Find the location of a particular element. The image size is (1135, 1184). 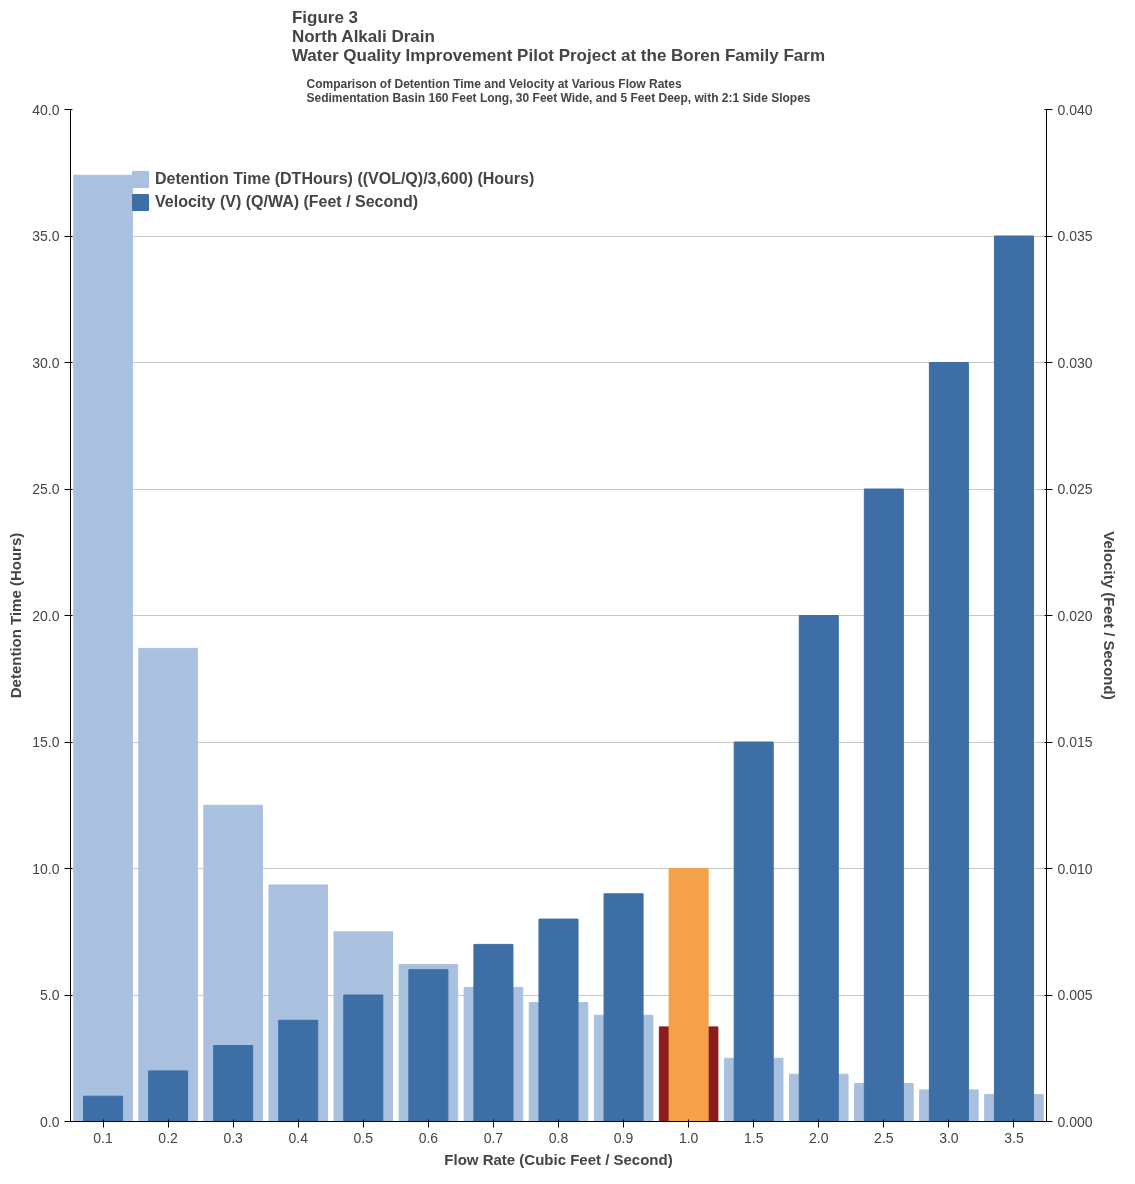

legend-label: Velocity (V) (Q/WA) (Feet / Second) is located at coordinates (287, 202).